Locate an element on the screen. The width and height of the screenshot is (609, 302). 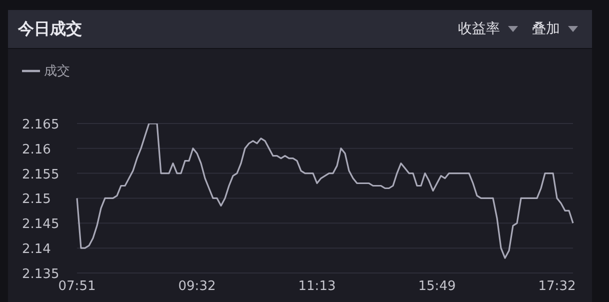
y-tick-label: 2.165 is located at coordinates (41, 124).